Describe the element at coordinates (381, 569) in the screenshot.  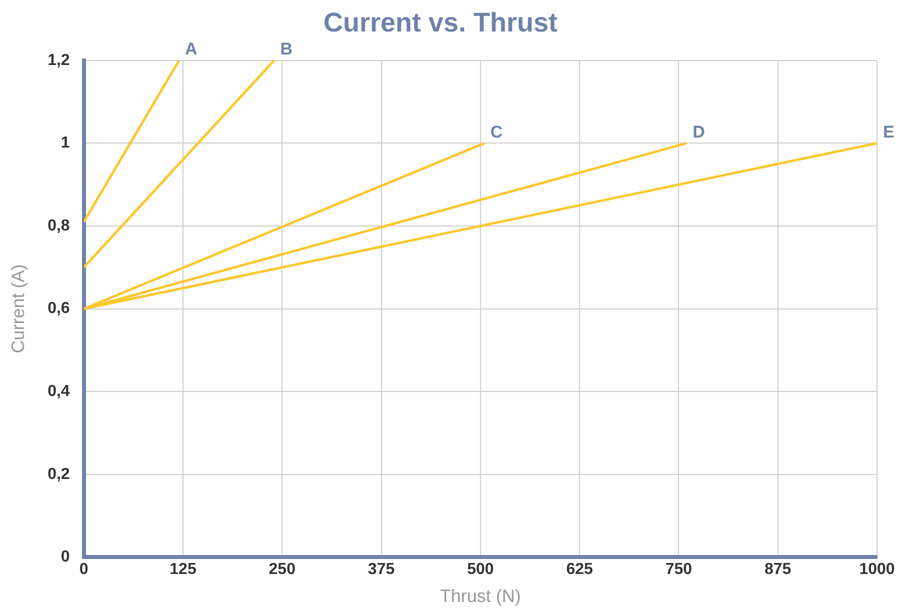
I see `x-tick-label: 375` at that location.